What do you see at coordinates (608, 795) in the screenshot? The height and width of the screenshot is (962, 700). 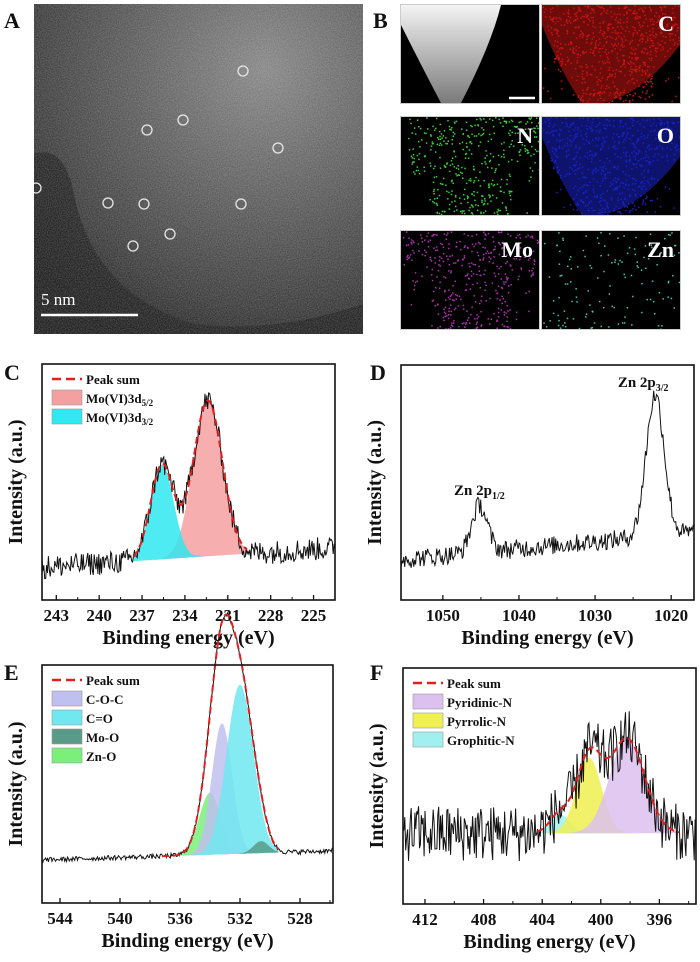 I see `fit-component-pyrrolic-n` at bounding box center [608, 795].